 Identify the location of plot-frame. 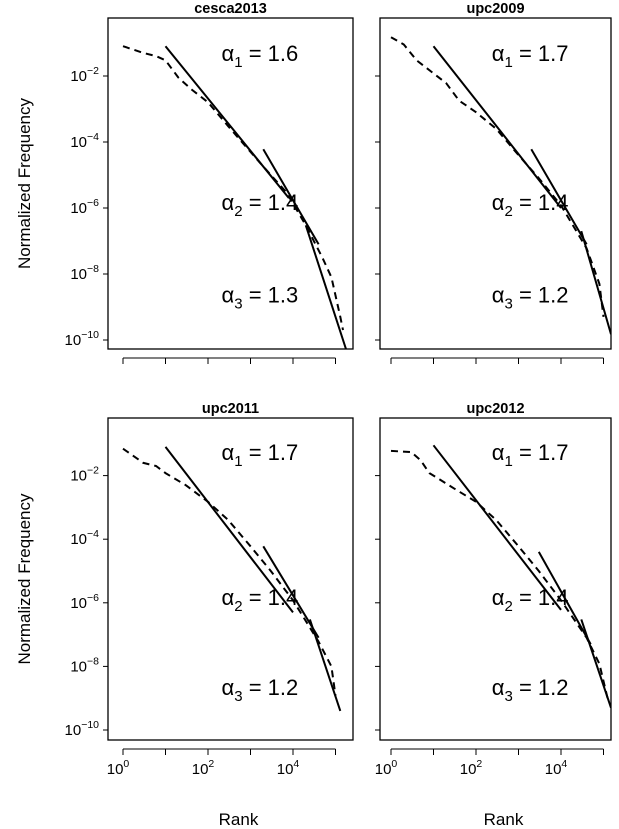
(495, 579).